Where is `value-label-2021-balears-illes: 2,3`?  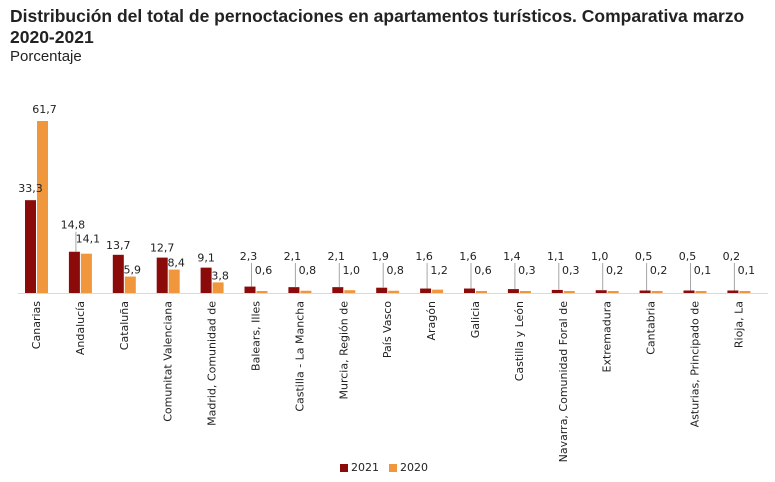
value-label-2021-balears-illes: 2,3 is located at coordinates (249, 256).